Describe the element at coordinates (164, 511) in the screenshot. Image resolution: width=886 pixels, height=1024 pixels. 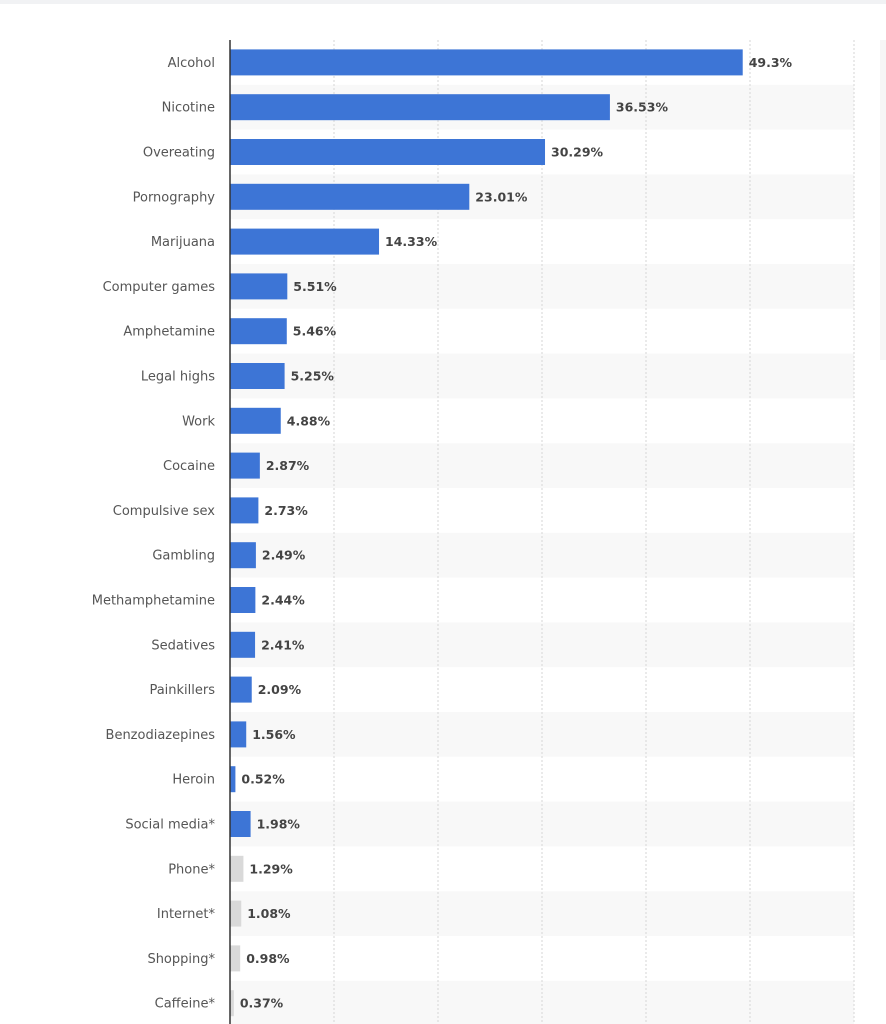
I see `category-label: Compulsive sex` at that location.